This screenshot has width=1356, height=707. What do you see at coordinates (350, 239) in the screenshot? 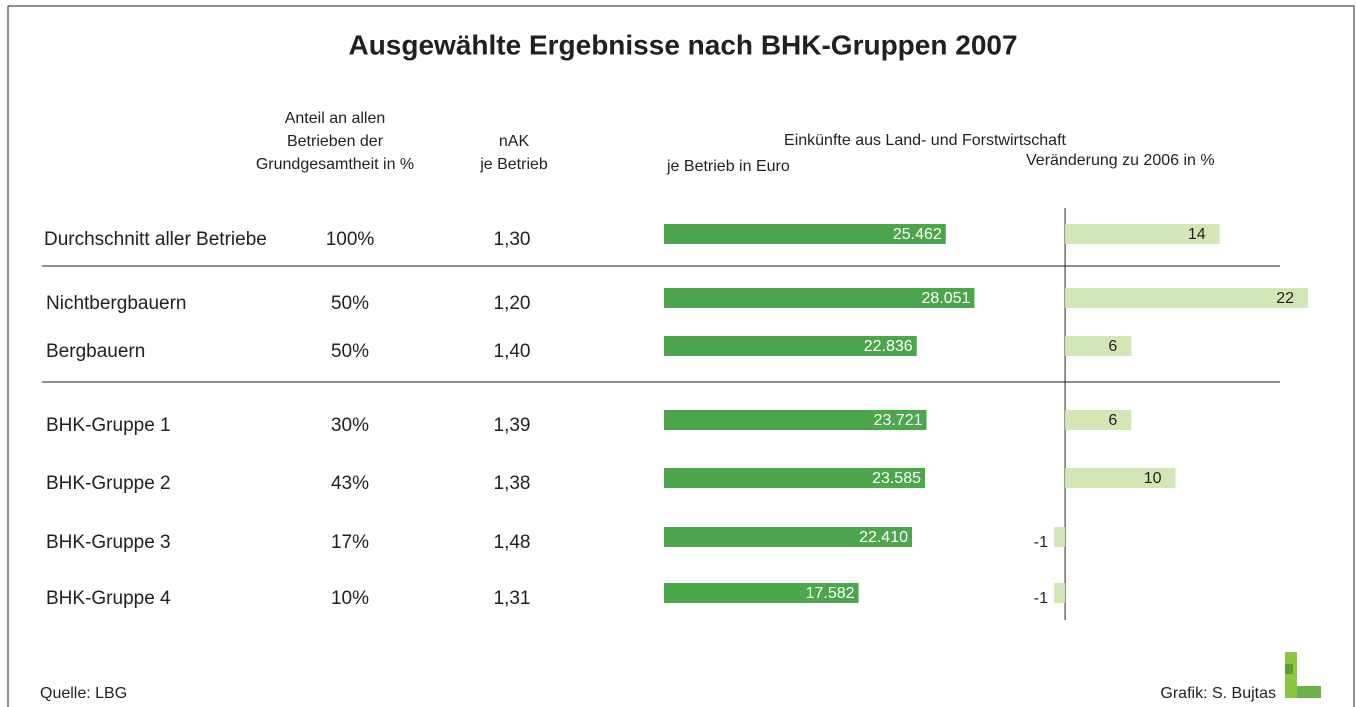
I see `share: 100%` at bounding box center [350, 239].